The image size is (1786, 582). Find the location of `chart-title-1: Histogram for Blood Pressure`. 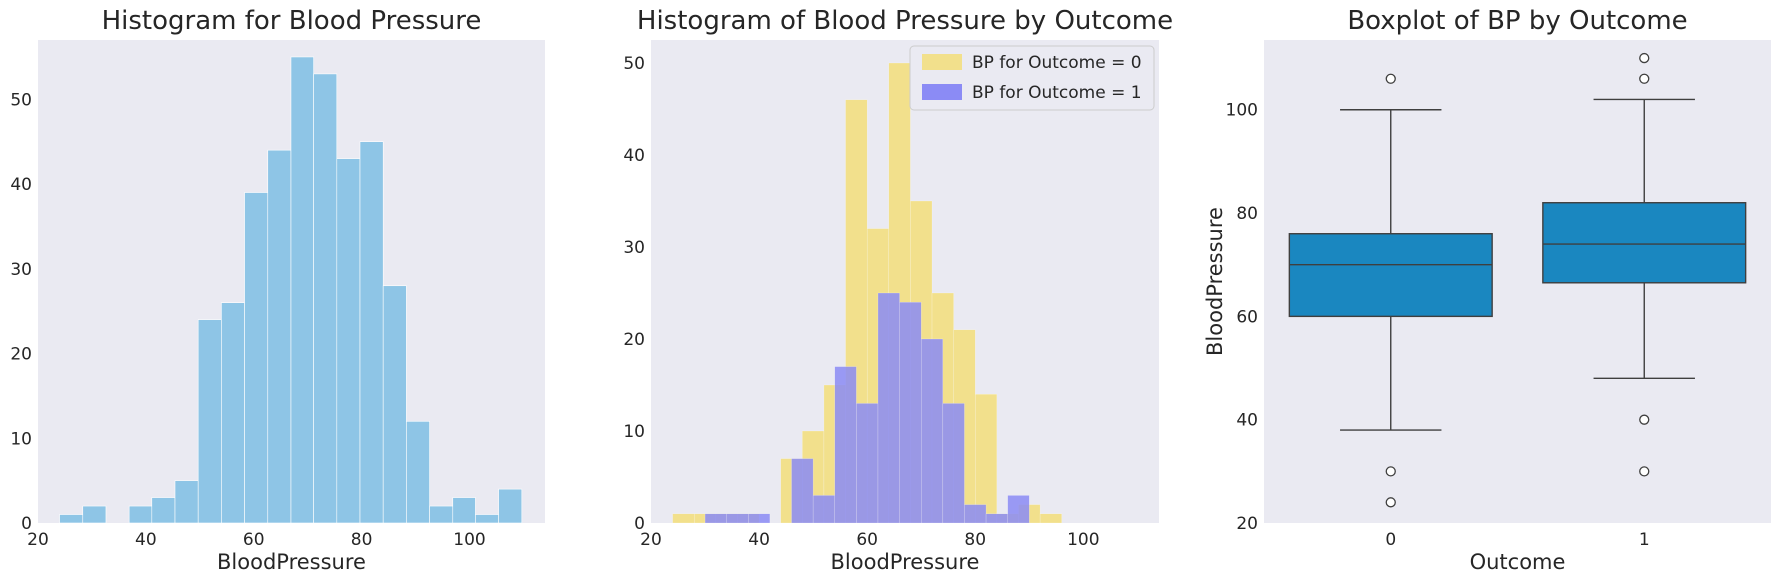

chart-title-1: Histogram for Blood Pressure is located at coordinates (292, 21).